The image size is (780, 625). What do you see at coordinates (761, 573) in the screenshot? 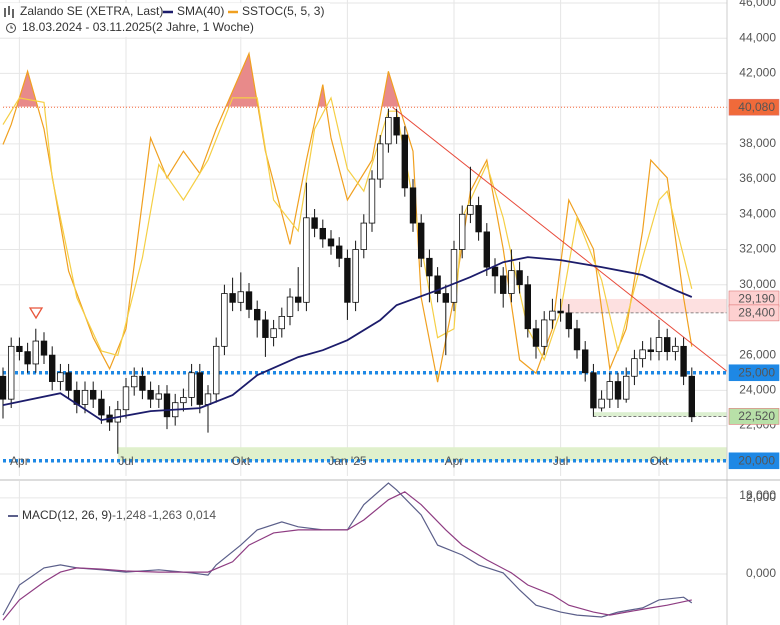
I see `y-tick-label: 0,000` at bounding box center [761, 573].